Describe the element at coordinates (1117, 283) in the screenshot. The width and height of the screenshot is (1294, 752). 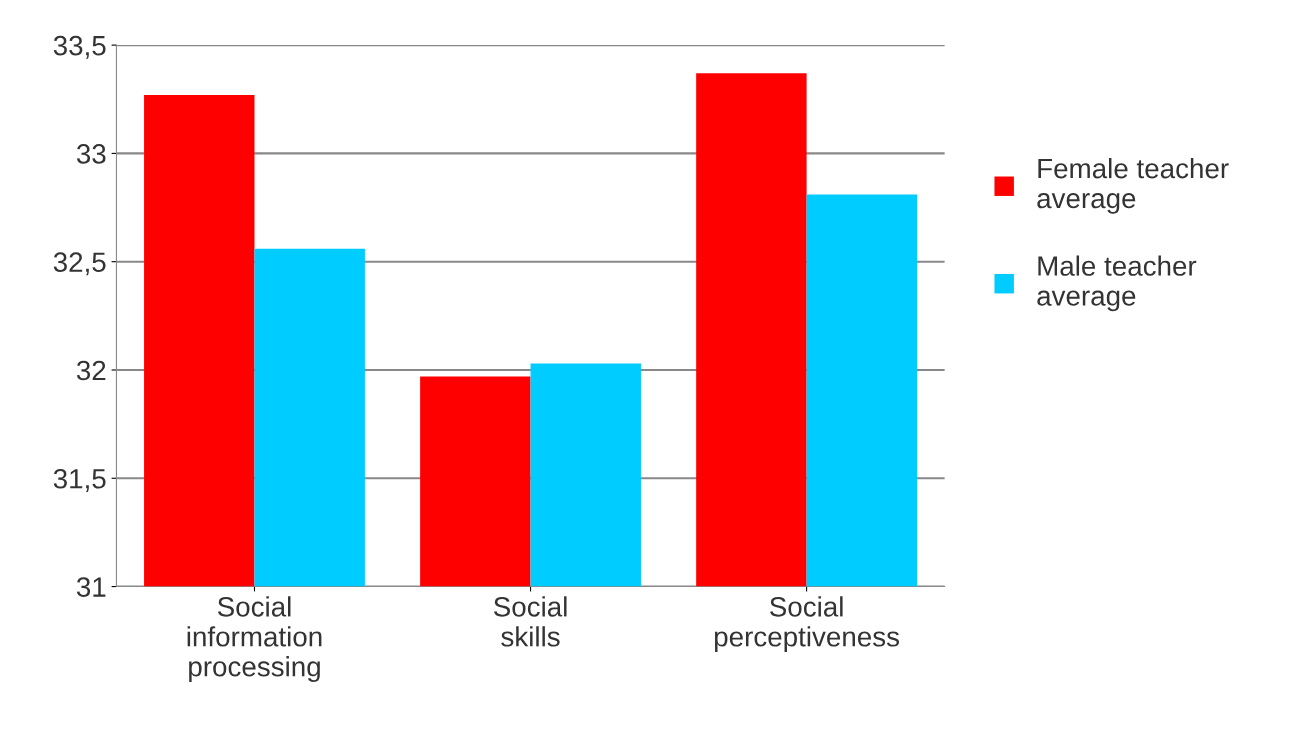
I see `legend-label: Male teacher average` at that location.